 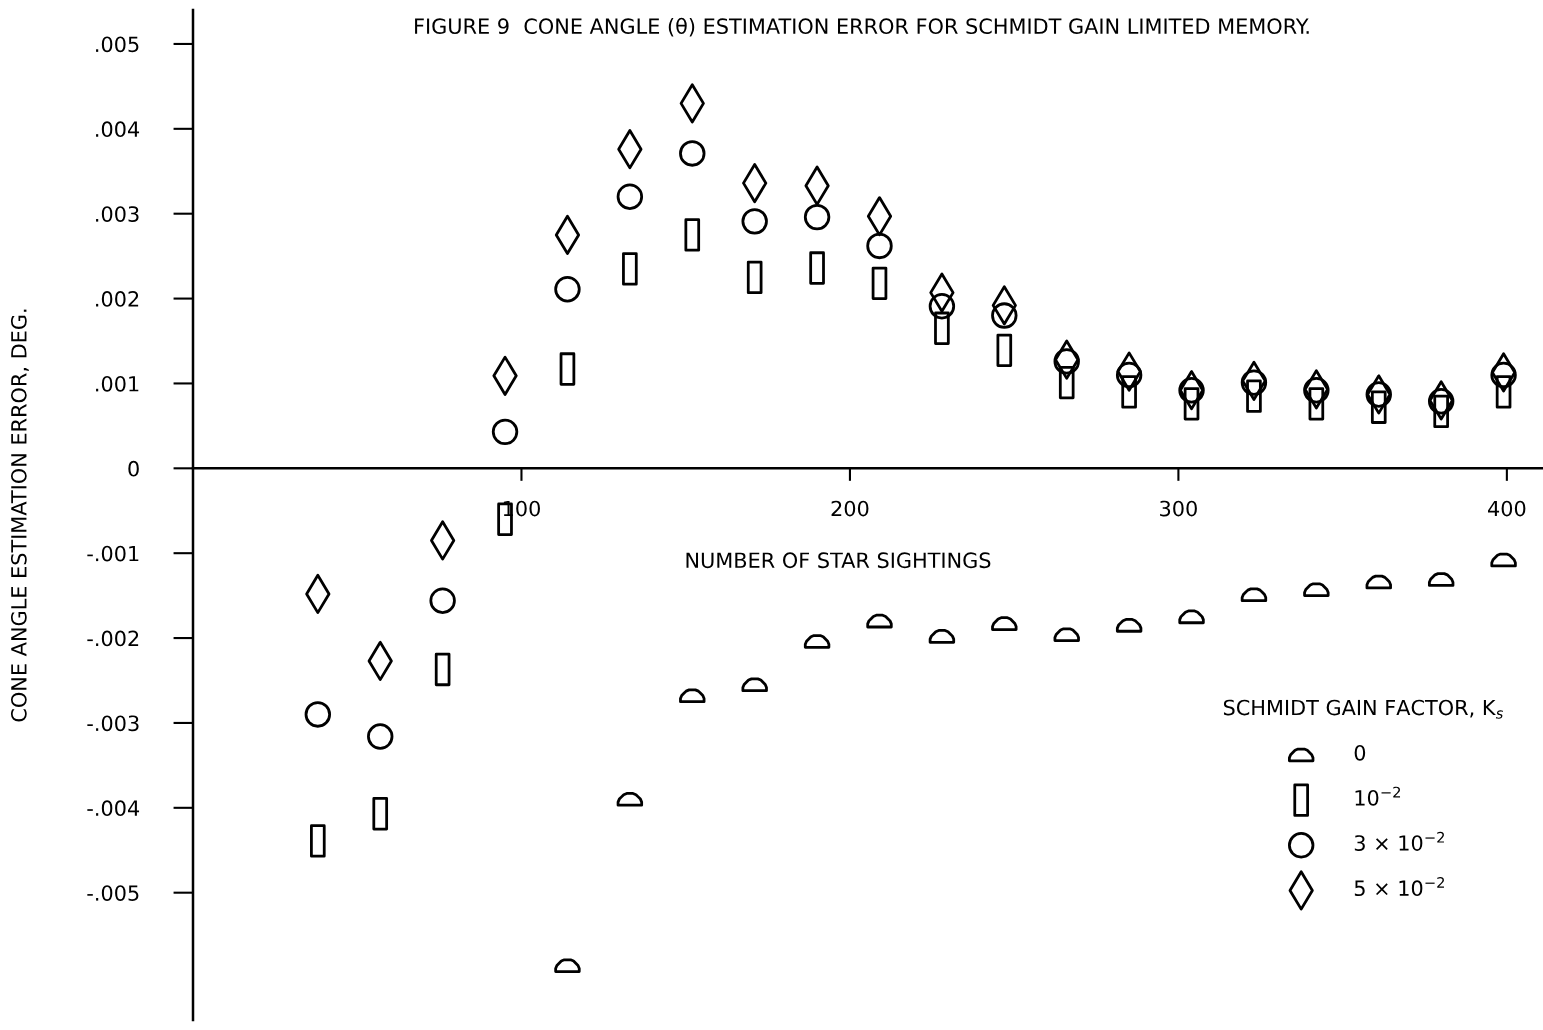 I want to click on y-tick-label: -.001, so click(x=113, y=553).